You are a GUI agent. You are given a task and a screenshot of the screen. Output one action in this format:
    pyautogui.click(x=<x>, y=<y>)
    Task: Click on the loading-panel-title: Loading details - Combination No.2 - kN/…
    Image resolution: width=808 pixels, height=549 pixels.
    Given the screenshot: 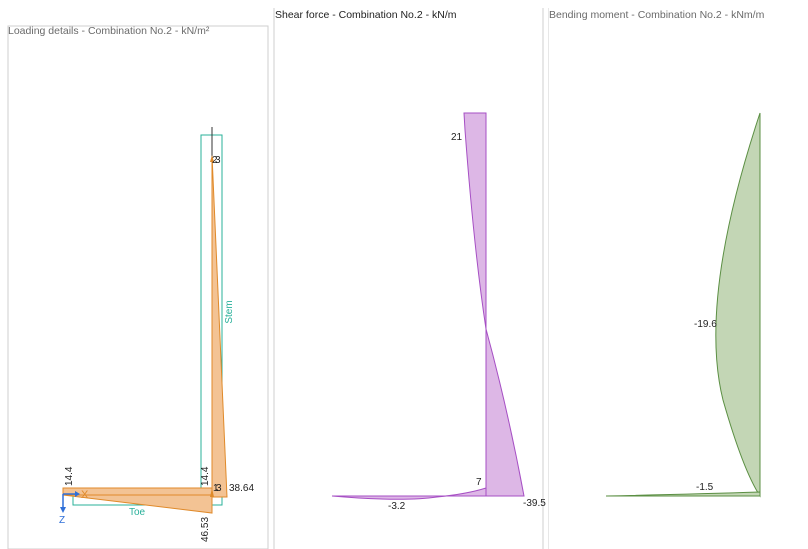 What is the action you would take?
    pyautogui.click(x=109, y=31)
    